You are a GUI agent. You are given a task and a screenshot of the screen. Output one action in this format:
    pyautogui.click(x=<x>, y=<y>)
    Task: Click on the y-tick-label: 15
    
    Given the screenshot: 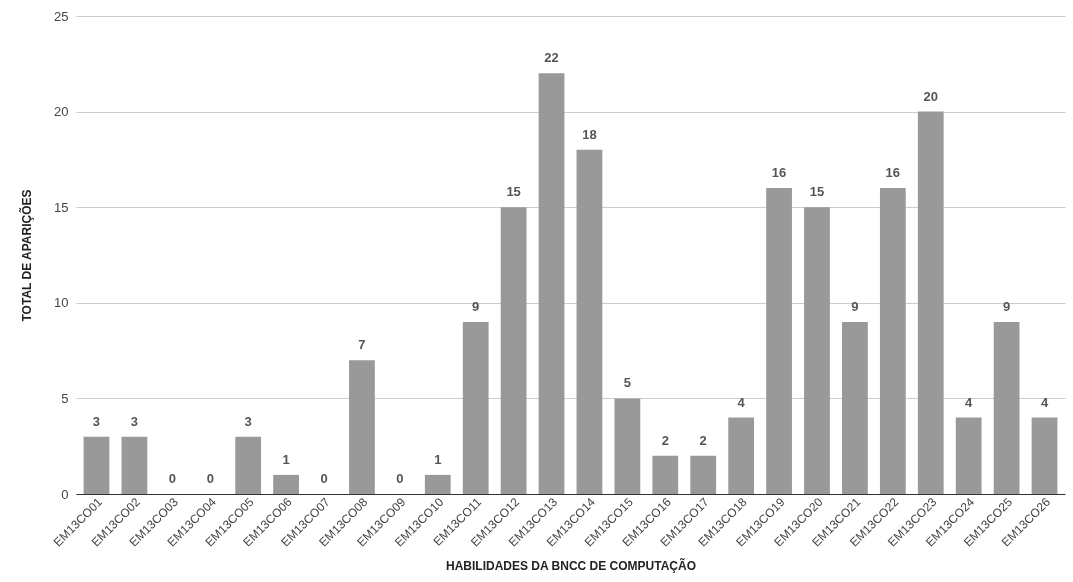 What is the action you would take?
    pyautogui.click(x=61, y=207)
    